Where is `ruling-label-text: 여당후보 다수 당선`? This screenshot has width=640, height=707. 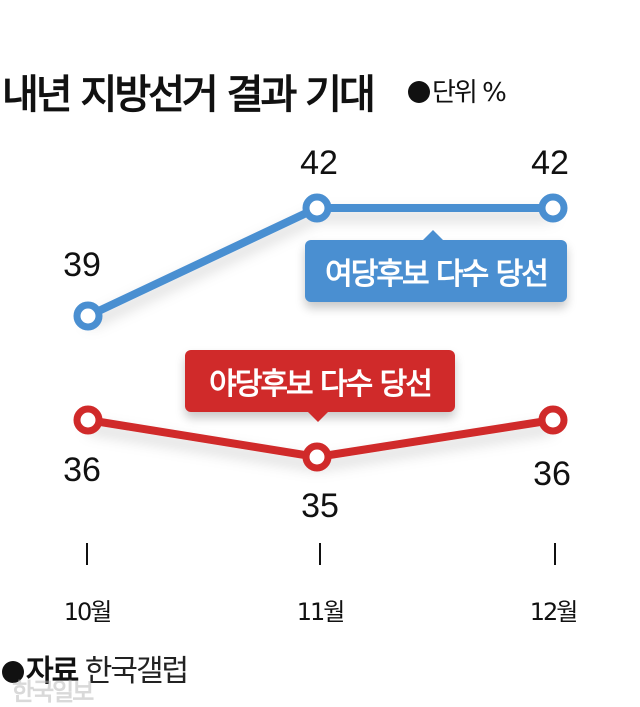 ruling-label-text: 여당후보 다수 당선 is located at coordinates (437, 274).